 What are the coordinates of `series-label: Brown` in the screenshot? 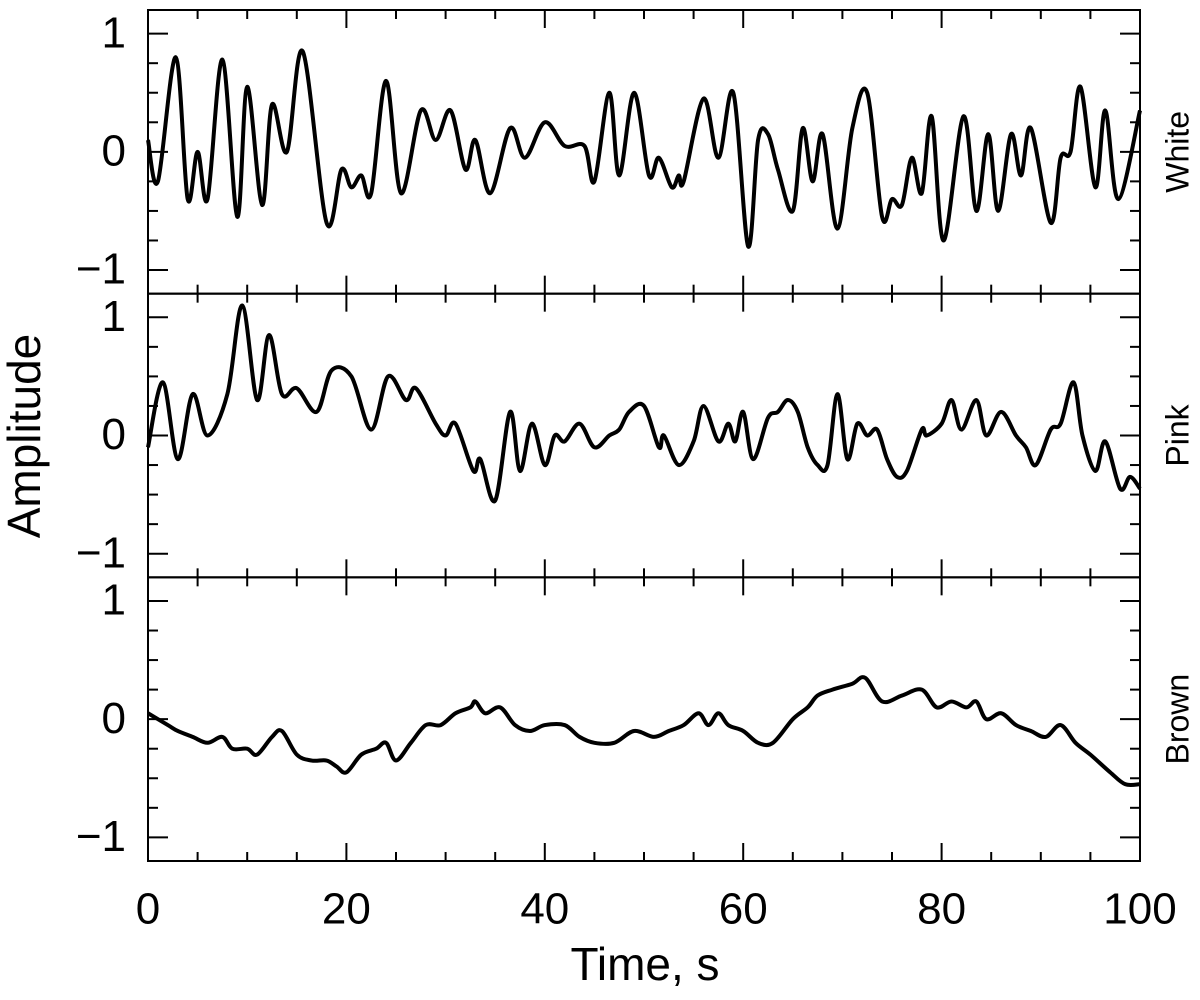 It's located at (1177, 719).